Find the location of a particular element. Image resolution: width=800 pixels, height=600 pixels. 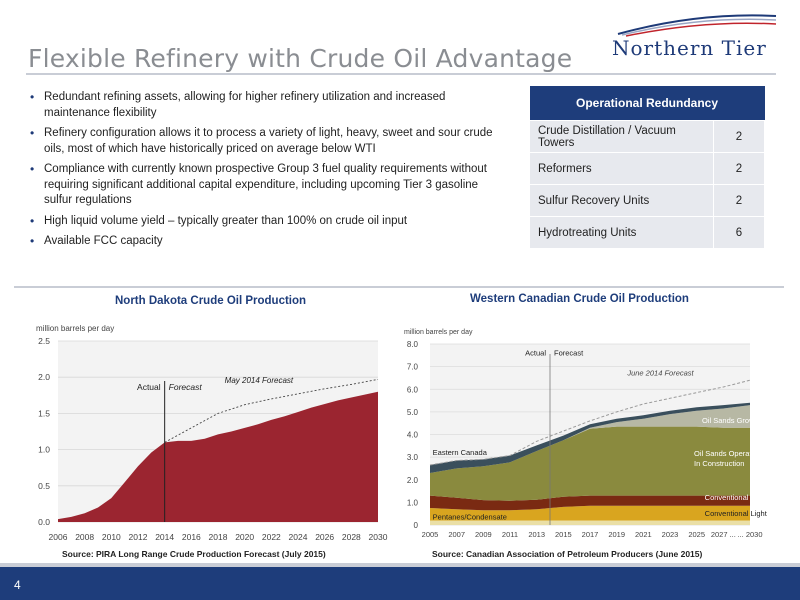

section-divider is located at coordinates (399, 287).